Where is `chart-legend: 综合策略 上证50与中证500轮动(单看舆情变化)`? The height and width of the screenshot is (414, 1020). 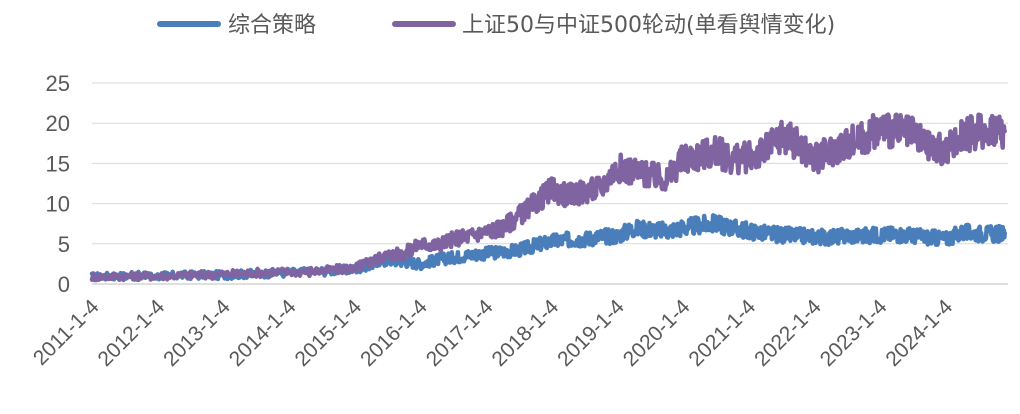
chart-legend: 综合策略 上证50与中证500轮动(单看舆情变化) is located at coordinates (496, 25).